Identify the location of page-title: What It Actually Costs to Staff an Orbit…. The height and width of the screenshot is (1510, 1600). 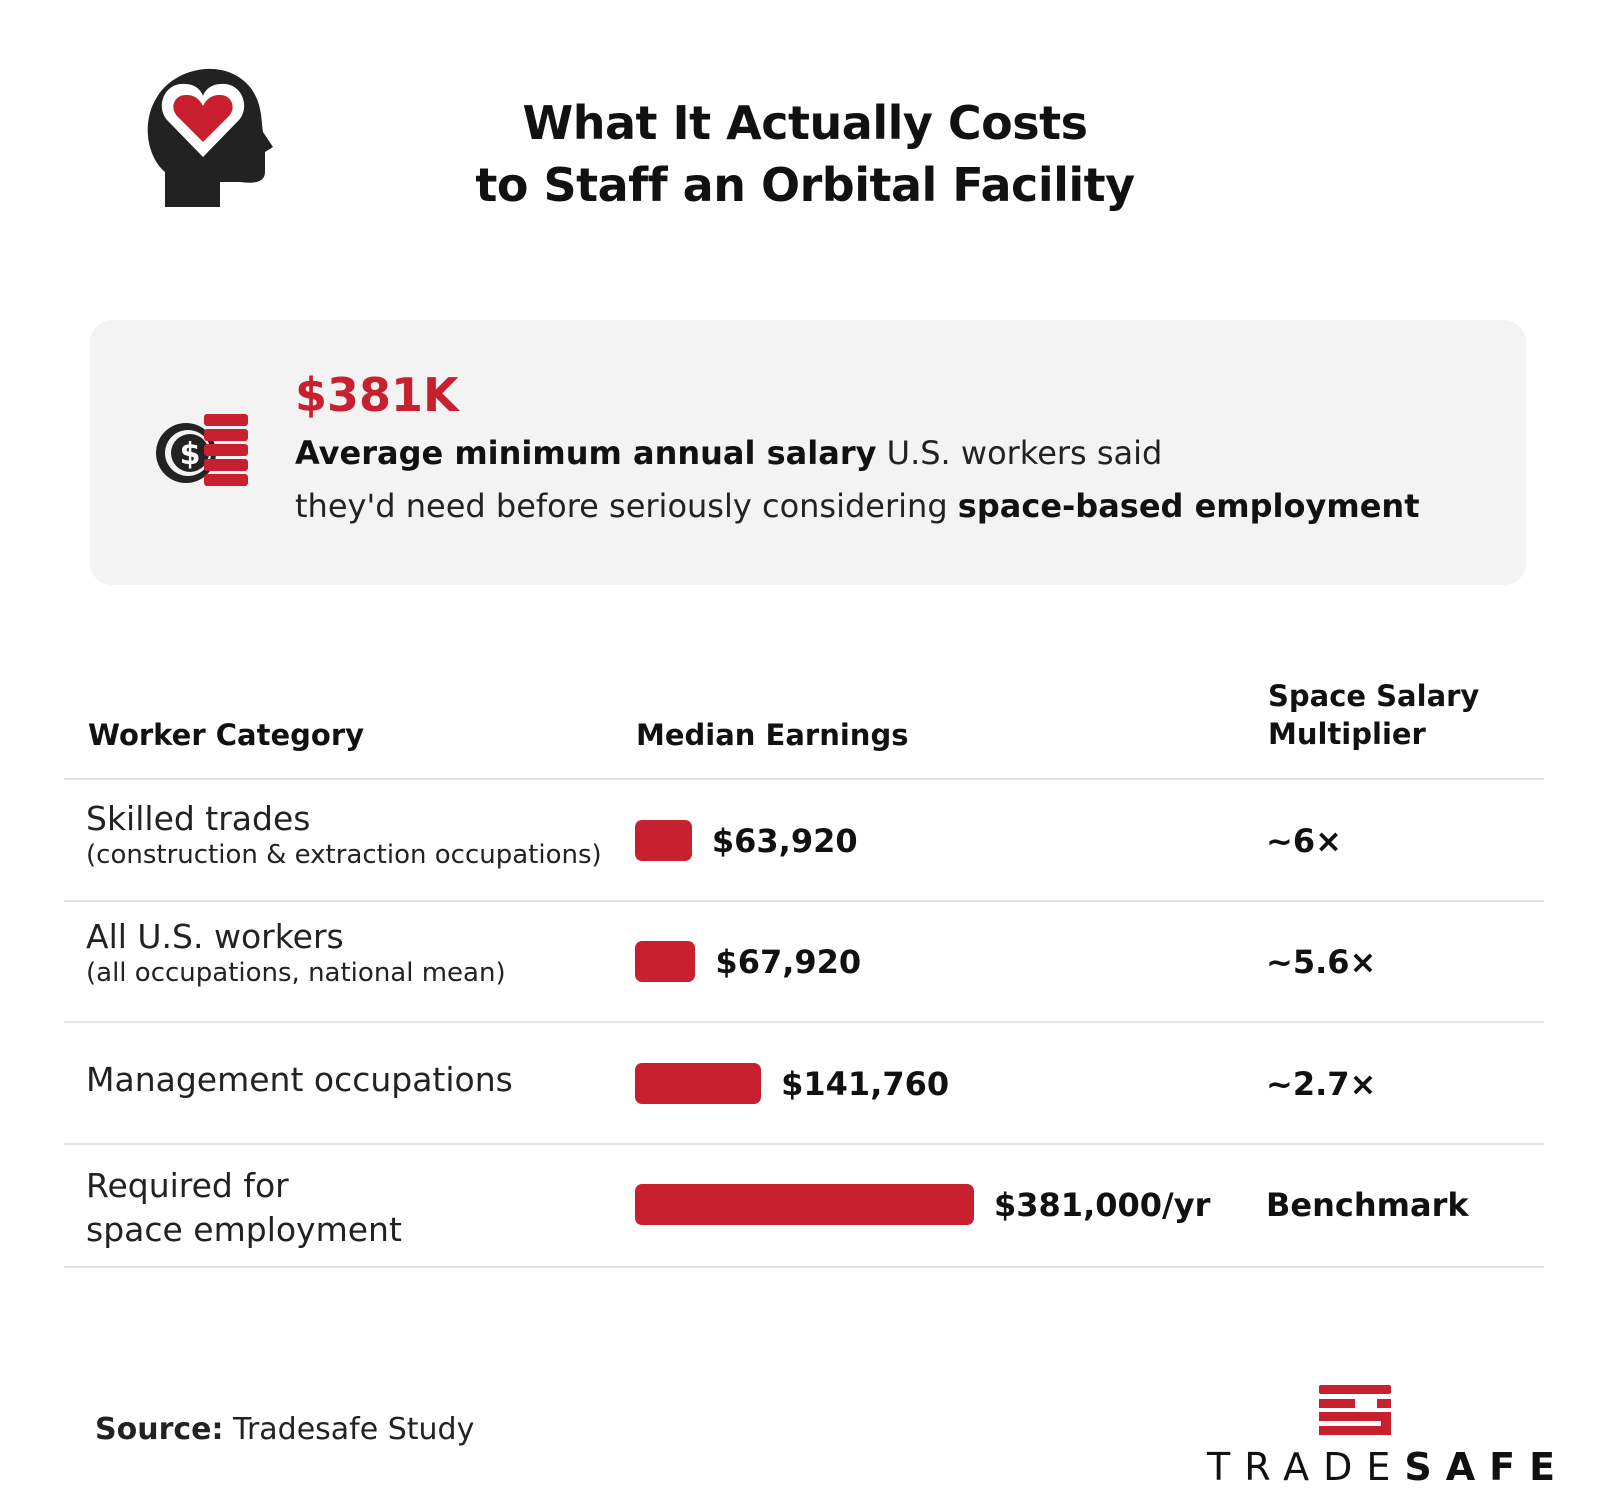
(805, 154).